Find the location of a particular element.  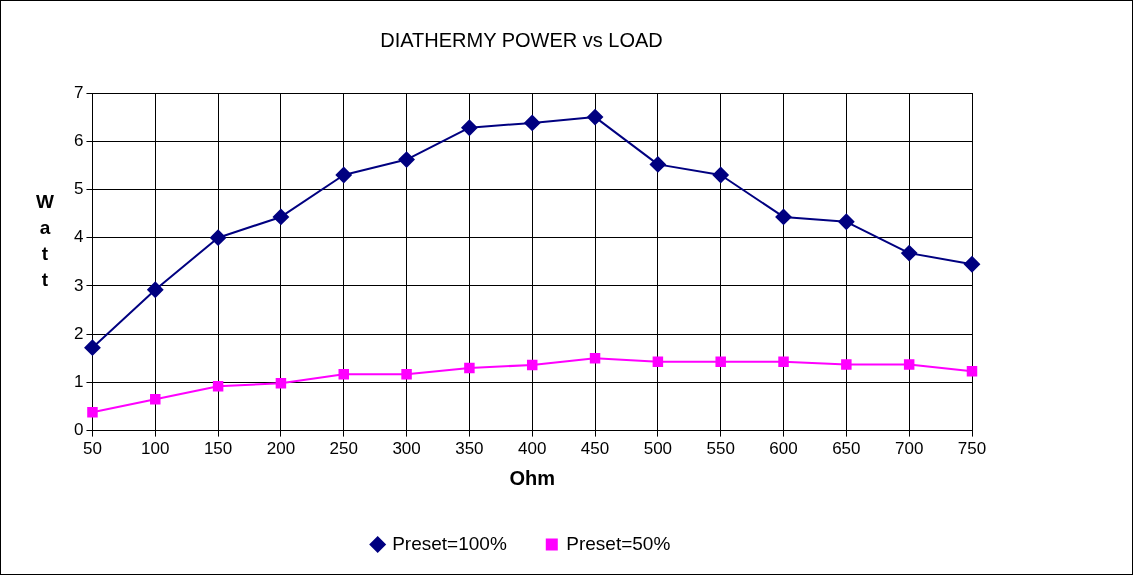

x-tick-label: 500 is located at coordinates (658, 449).